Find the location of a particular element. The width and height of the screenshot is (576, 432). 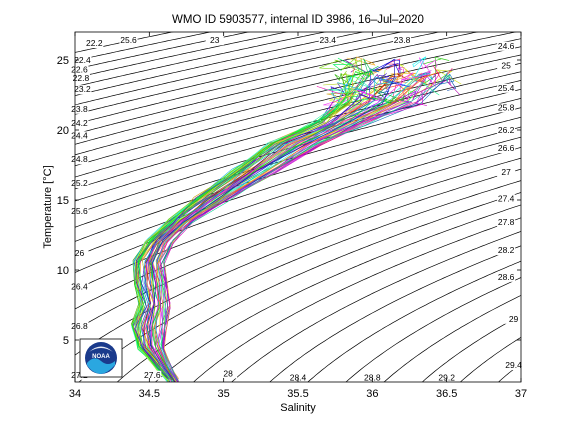

isopycnal-label: 24.8 is located at coordinates (79, 159).